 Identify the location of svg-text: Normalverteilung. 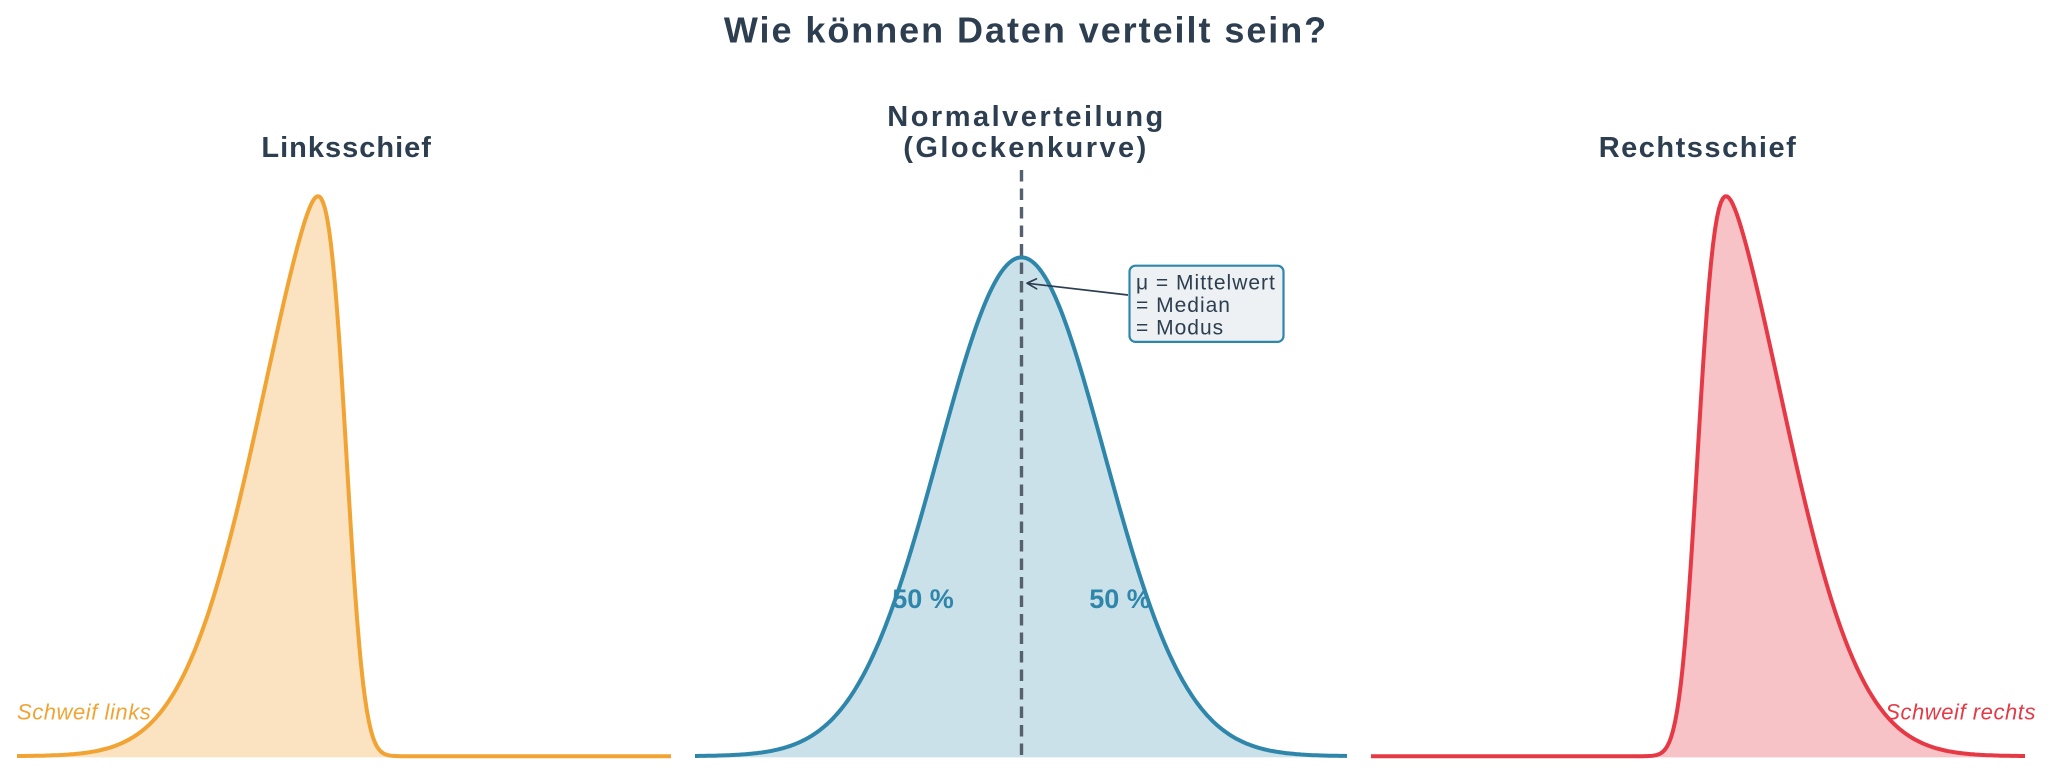
(1026, 117).